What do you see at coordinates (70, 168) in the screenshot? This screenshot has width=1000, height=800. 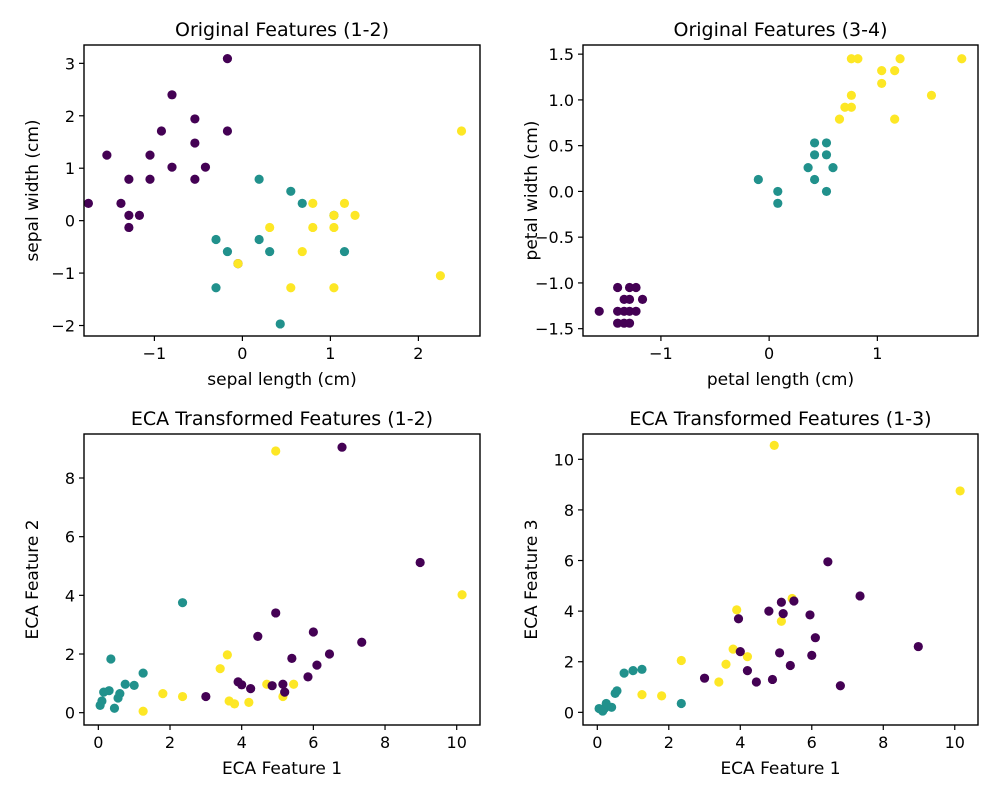 I see `y-tick-label: 1` at bounding box center [70, 168].